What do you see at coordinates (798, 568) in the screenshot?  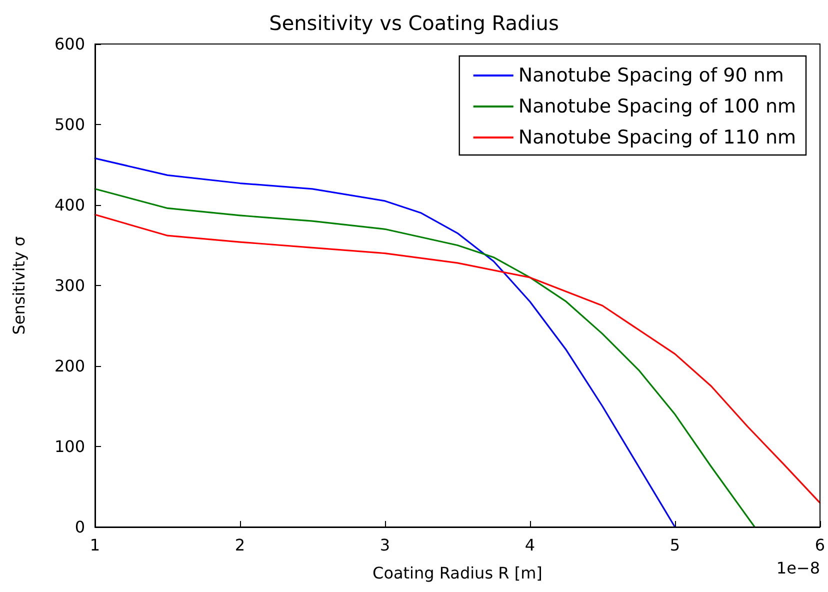 I see `text: 1e−8` at bounding box center [798, 568].